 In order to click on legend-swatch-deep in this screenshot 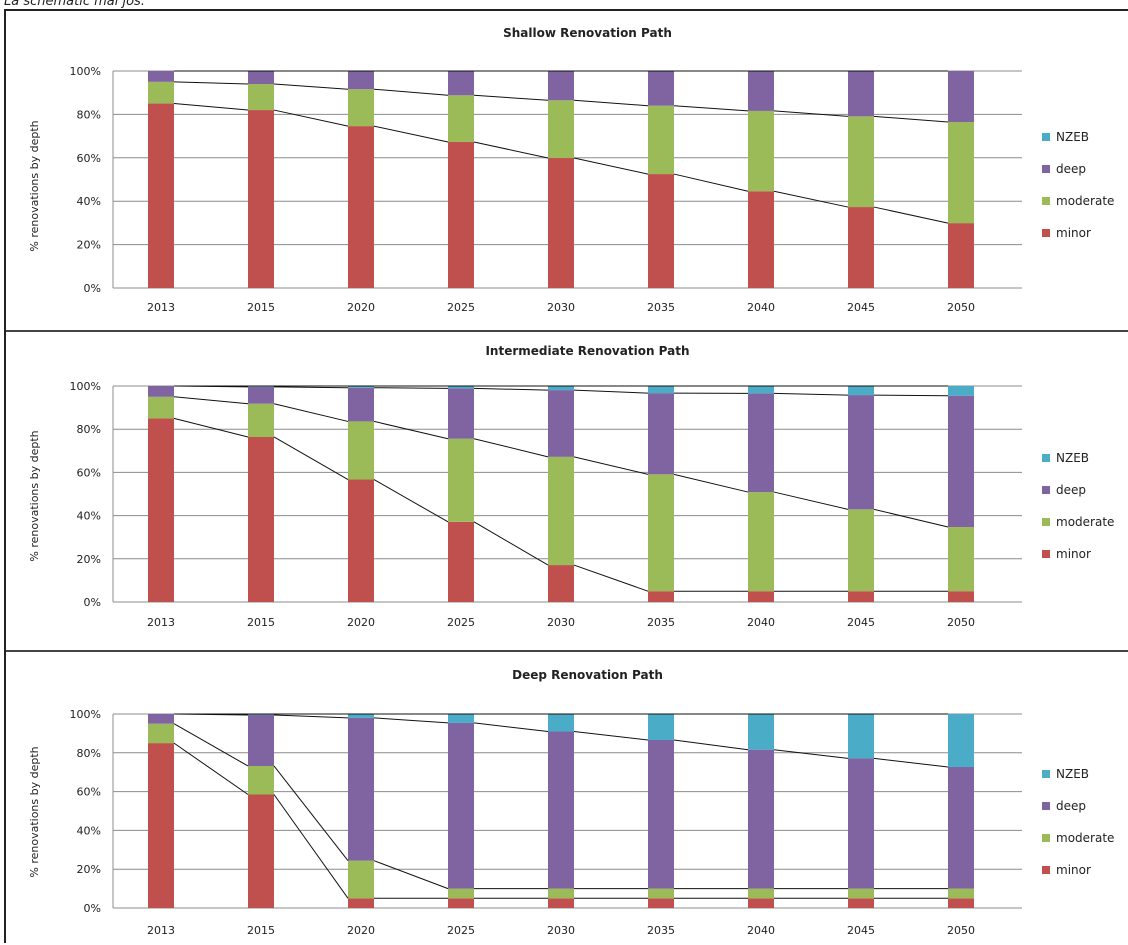, I will do `click(1046, 490)`.